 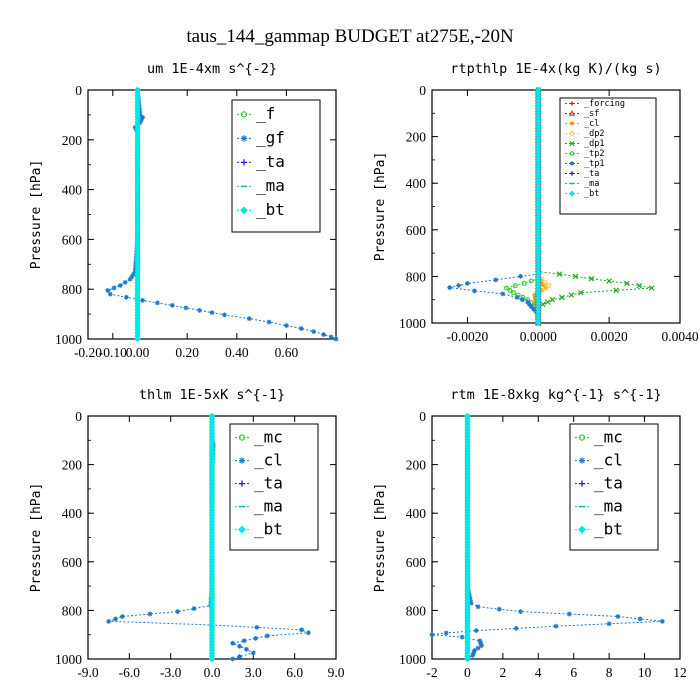 What do you see at coordinates (138, 352) in the screenshot?
I see `x-tick-label: 0.00` at bounding box center [138, 352].